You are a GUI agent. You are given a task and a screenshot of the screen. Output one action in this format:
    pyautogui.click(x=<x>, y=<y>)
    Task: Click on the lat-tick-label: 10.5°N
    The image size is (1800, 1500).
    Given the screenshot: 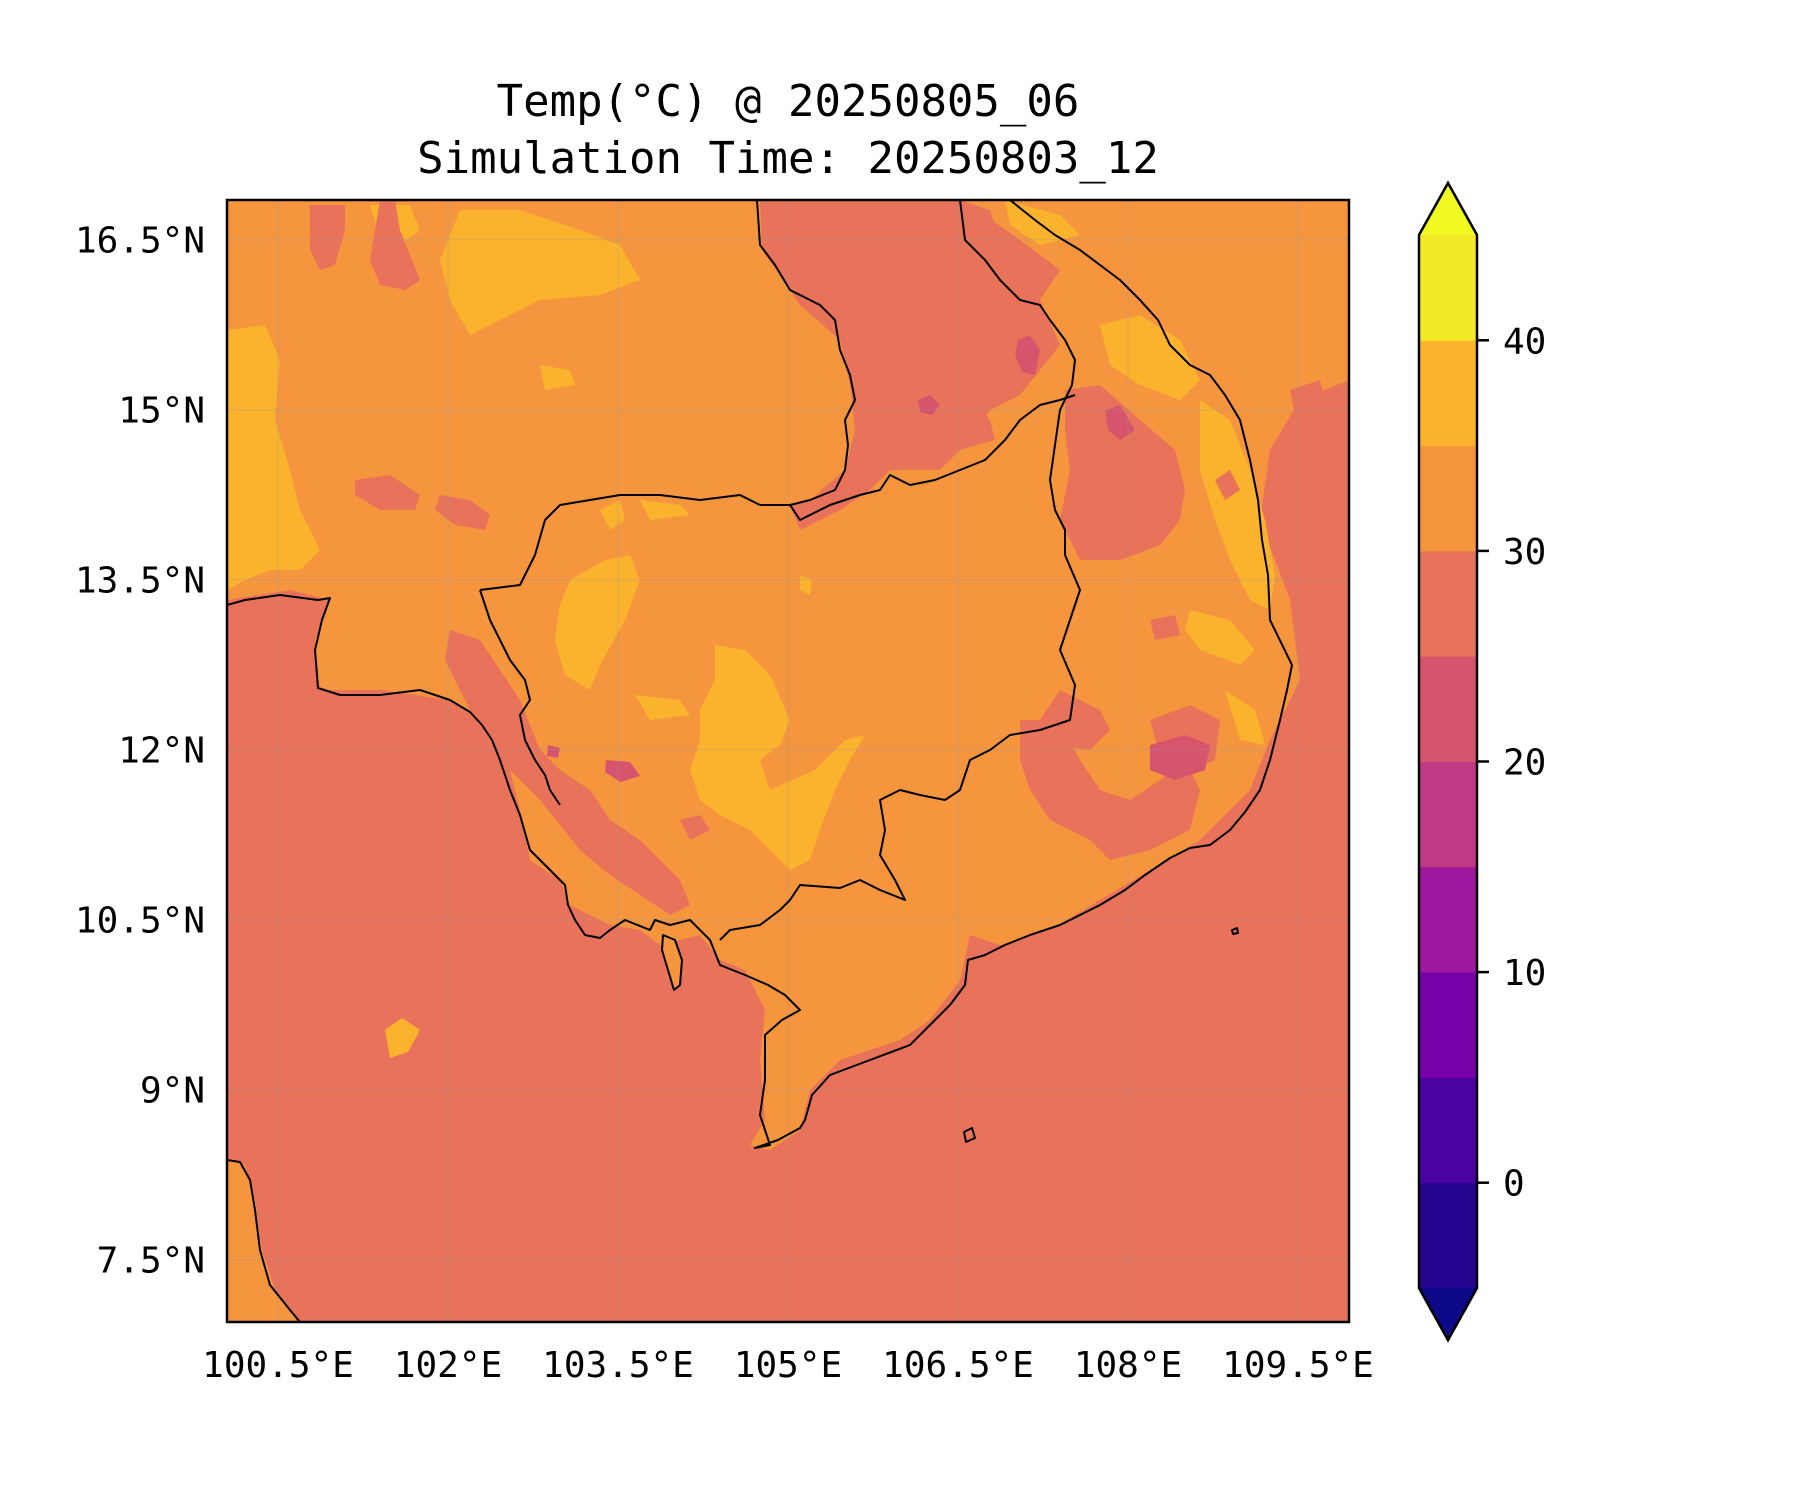 What is the action you would take?
    pyautogui.click(x=140, y=921)
    